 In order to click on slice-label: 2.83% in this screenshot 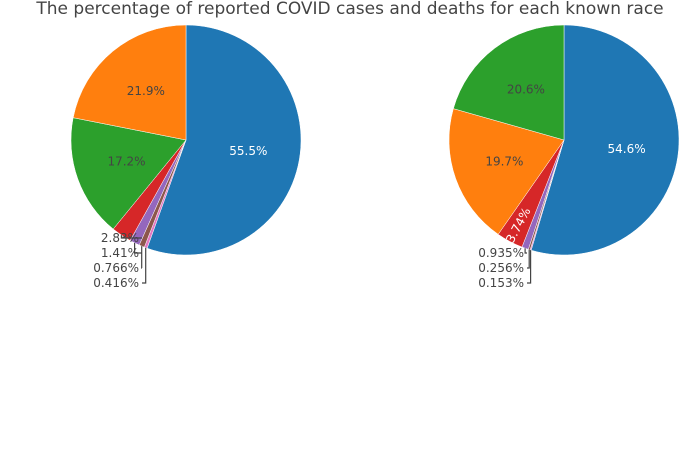, I will do `click(120, 238)`.